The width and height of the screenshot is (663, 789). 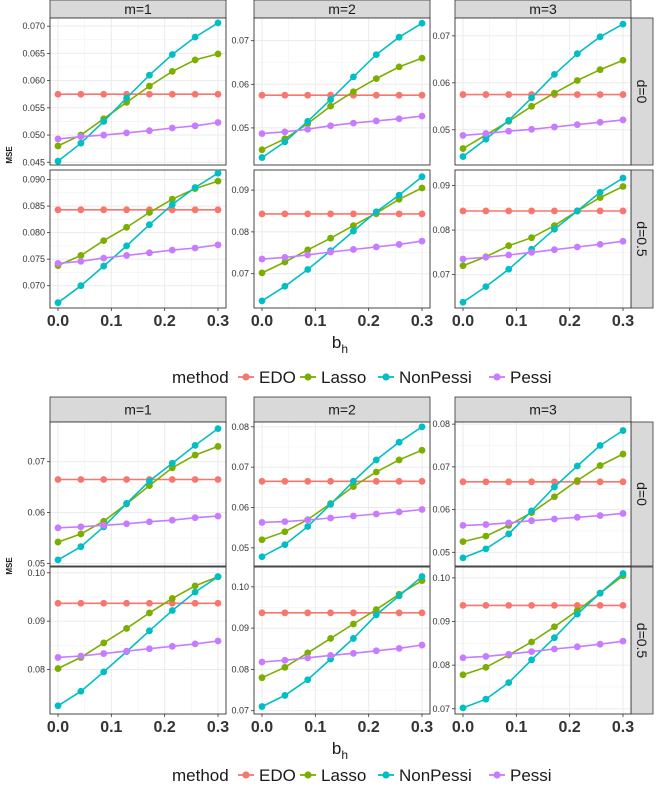 I want to click on panel-m=3-d=0.5: 0.07 0.08 0.09 0.0 0.1 0.2 0.3, so click(x=533, y=249).